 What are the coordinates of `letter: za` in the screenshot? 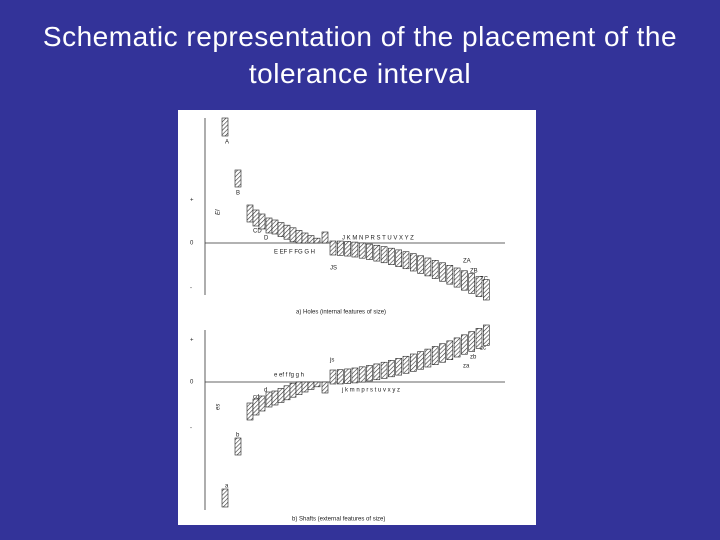 It's located at (466, 367).